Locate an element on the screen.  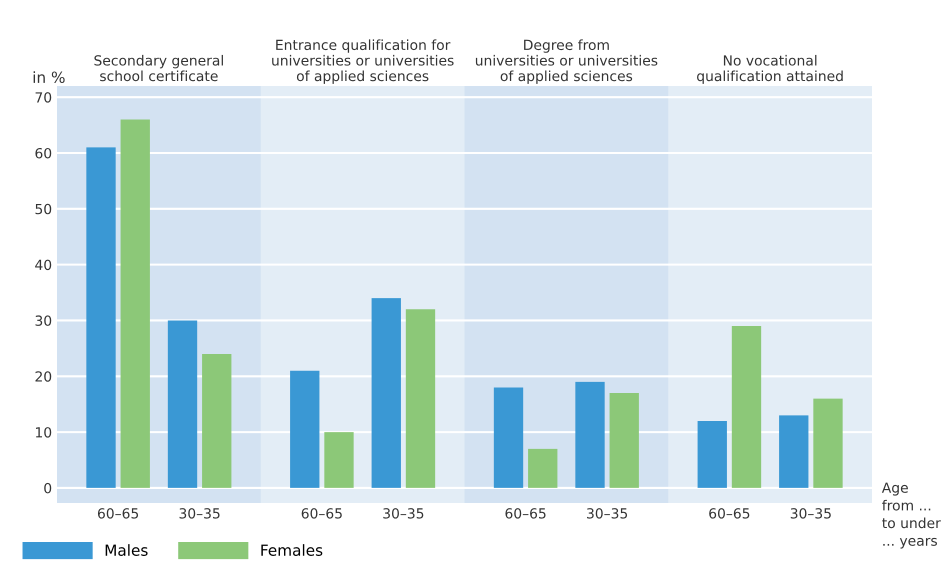
y-tick-label: 50 is located at coordinates (44, 209).